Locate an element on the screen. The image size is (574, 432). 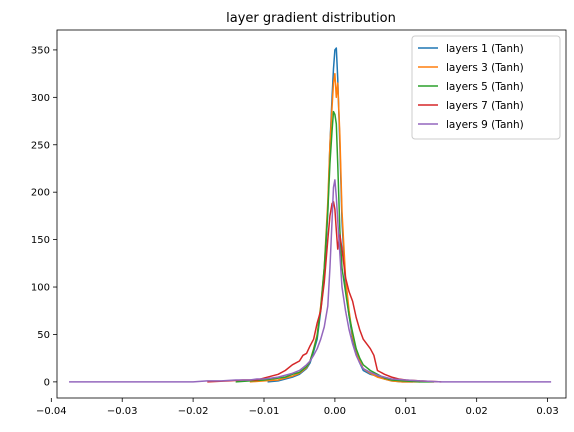
legend-label-1: layers 1 (Tanh) is located at coordinates (485, 49).